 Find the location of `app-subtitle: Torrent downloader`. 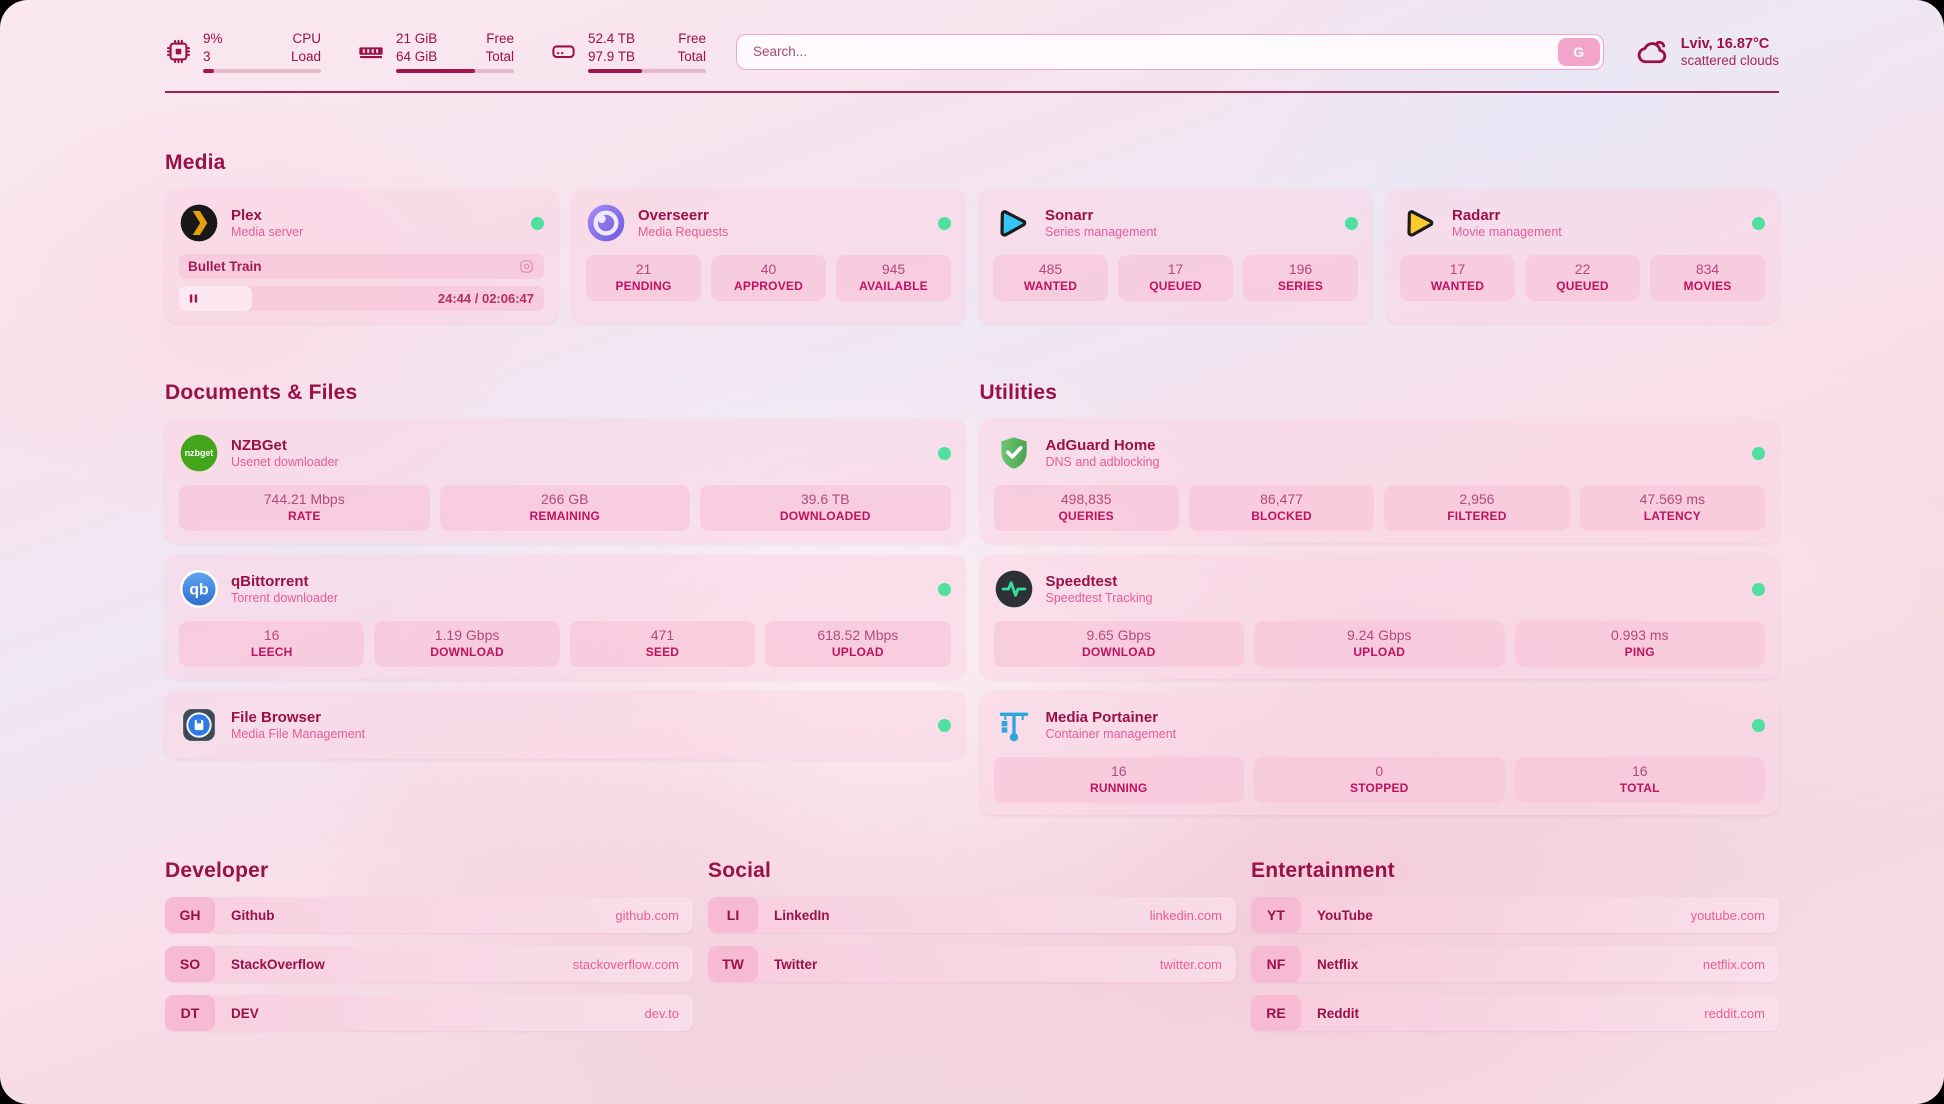

app-subtitle: Torrent downloader is located at coordinates (285, 598).